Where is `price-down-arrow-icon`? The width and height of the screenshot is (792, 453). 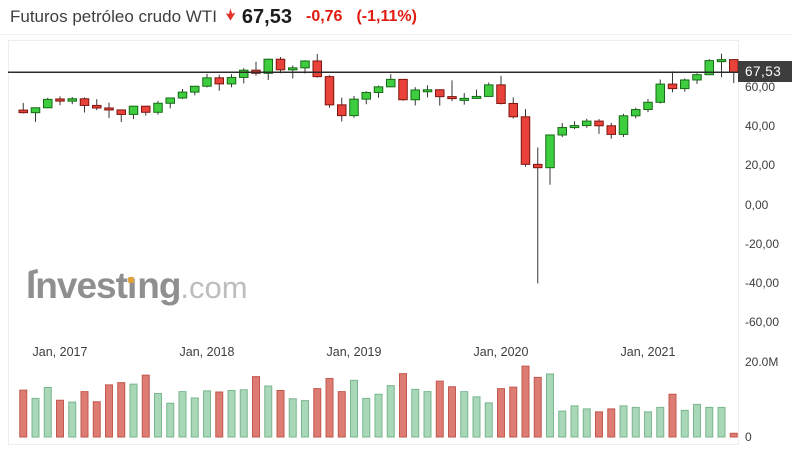
price-down-arrow-icon is located at coordinates (230, 17).